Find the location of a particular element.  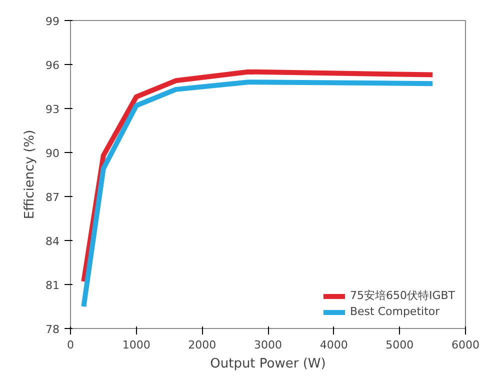

y-tick-label: 96 is located at coordinates (53, 65).